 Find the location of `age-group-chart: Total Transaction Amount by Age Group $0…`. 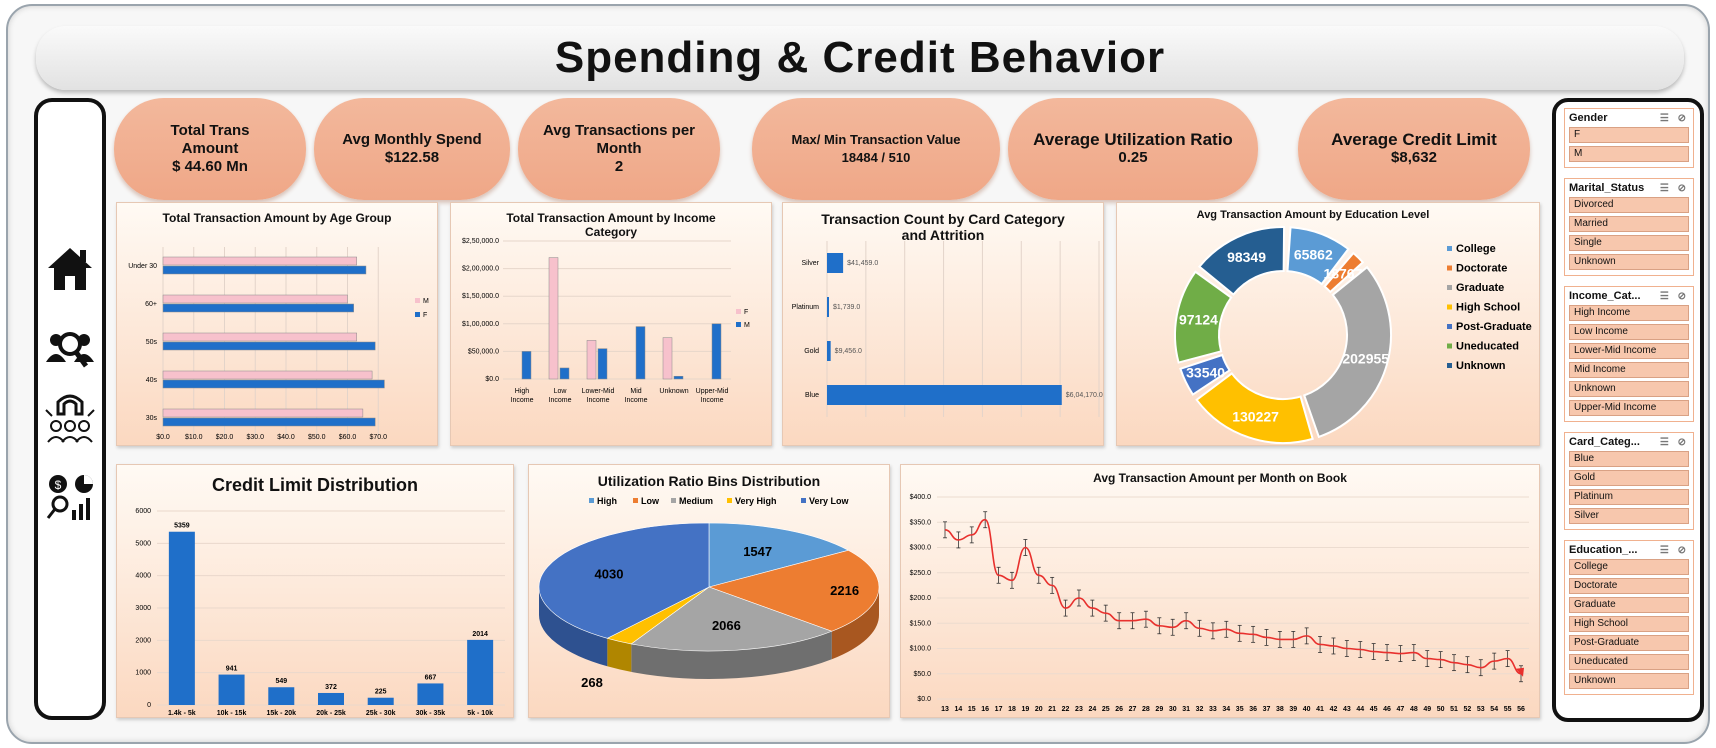

age-group-chart: Total Transaction Amount by Age Group $0… is located at coordinates (277, 324).